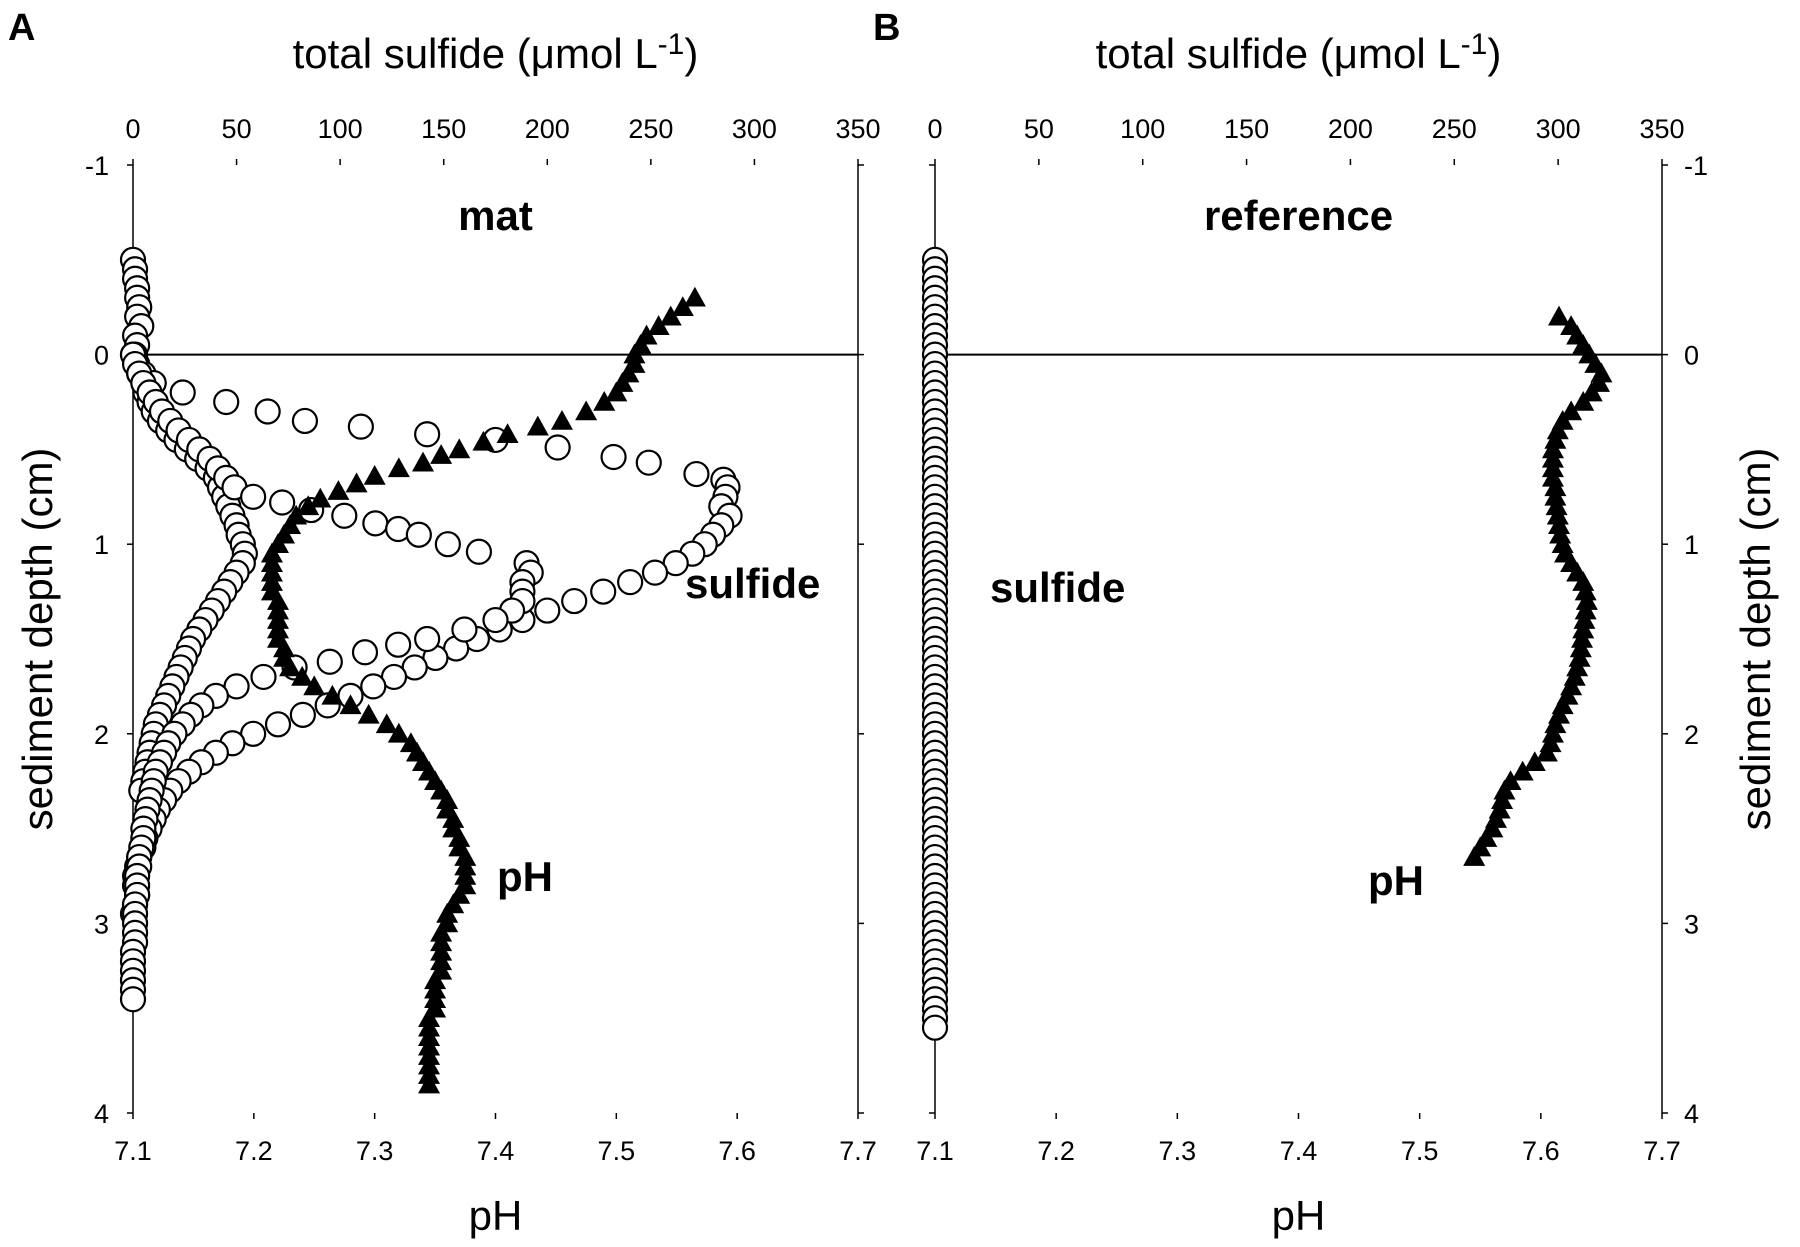 The height and width of the screenshot is (1247, 1800). I want to click on top-axis-title-mu: μ, so click(1346, 53).